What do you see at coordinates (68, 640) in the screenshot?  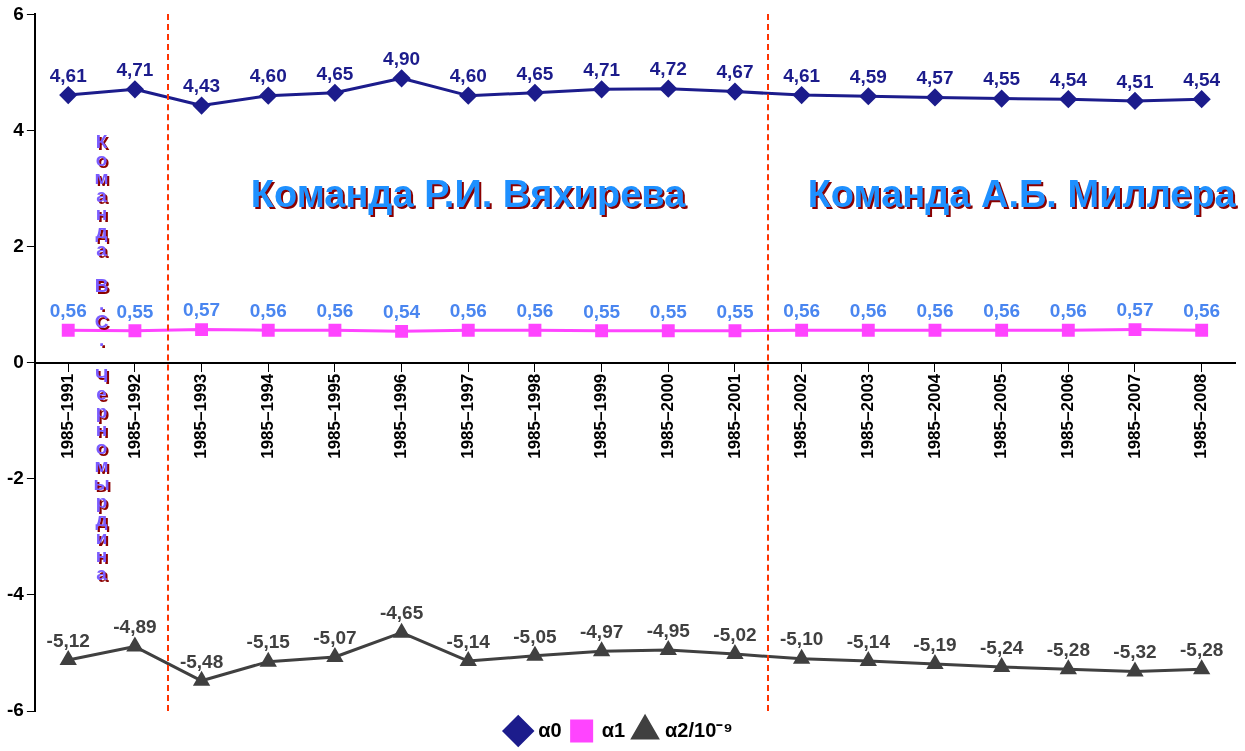 I see `data-label: -5,12` at bounding box center [68, 640].